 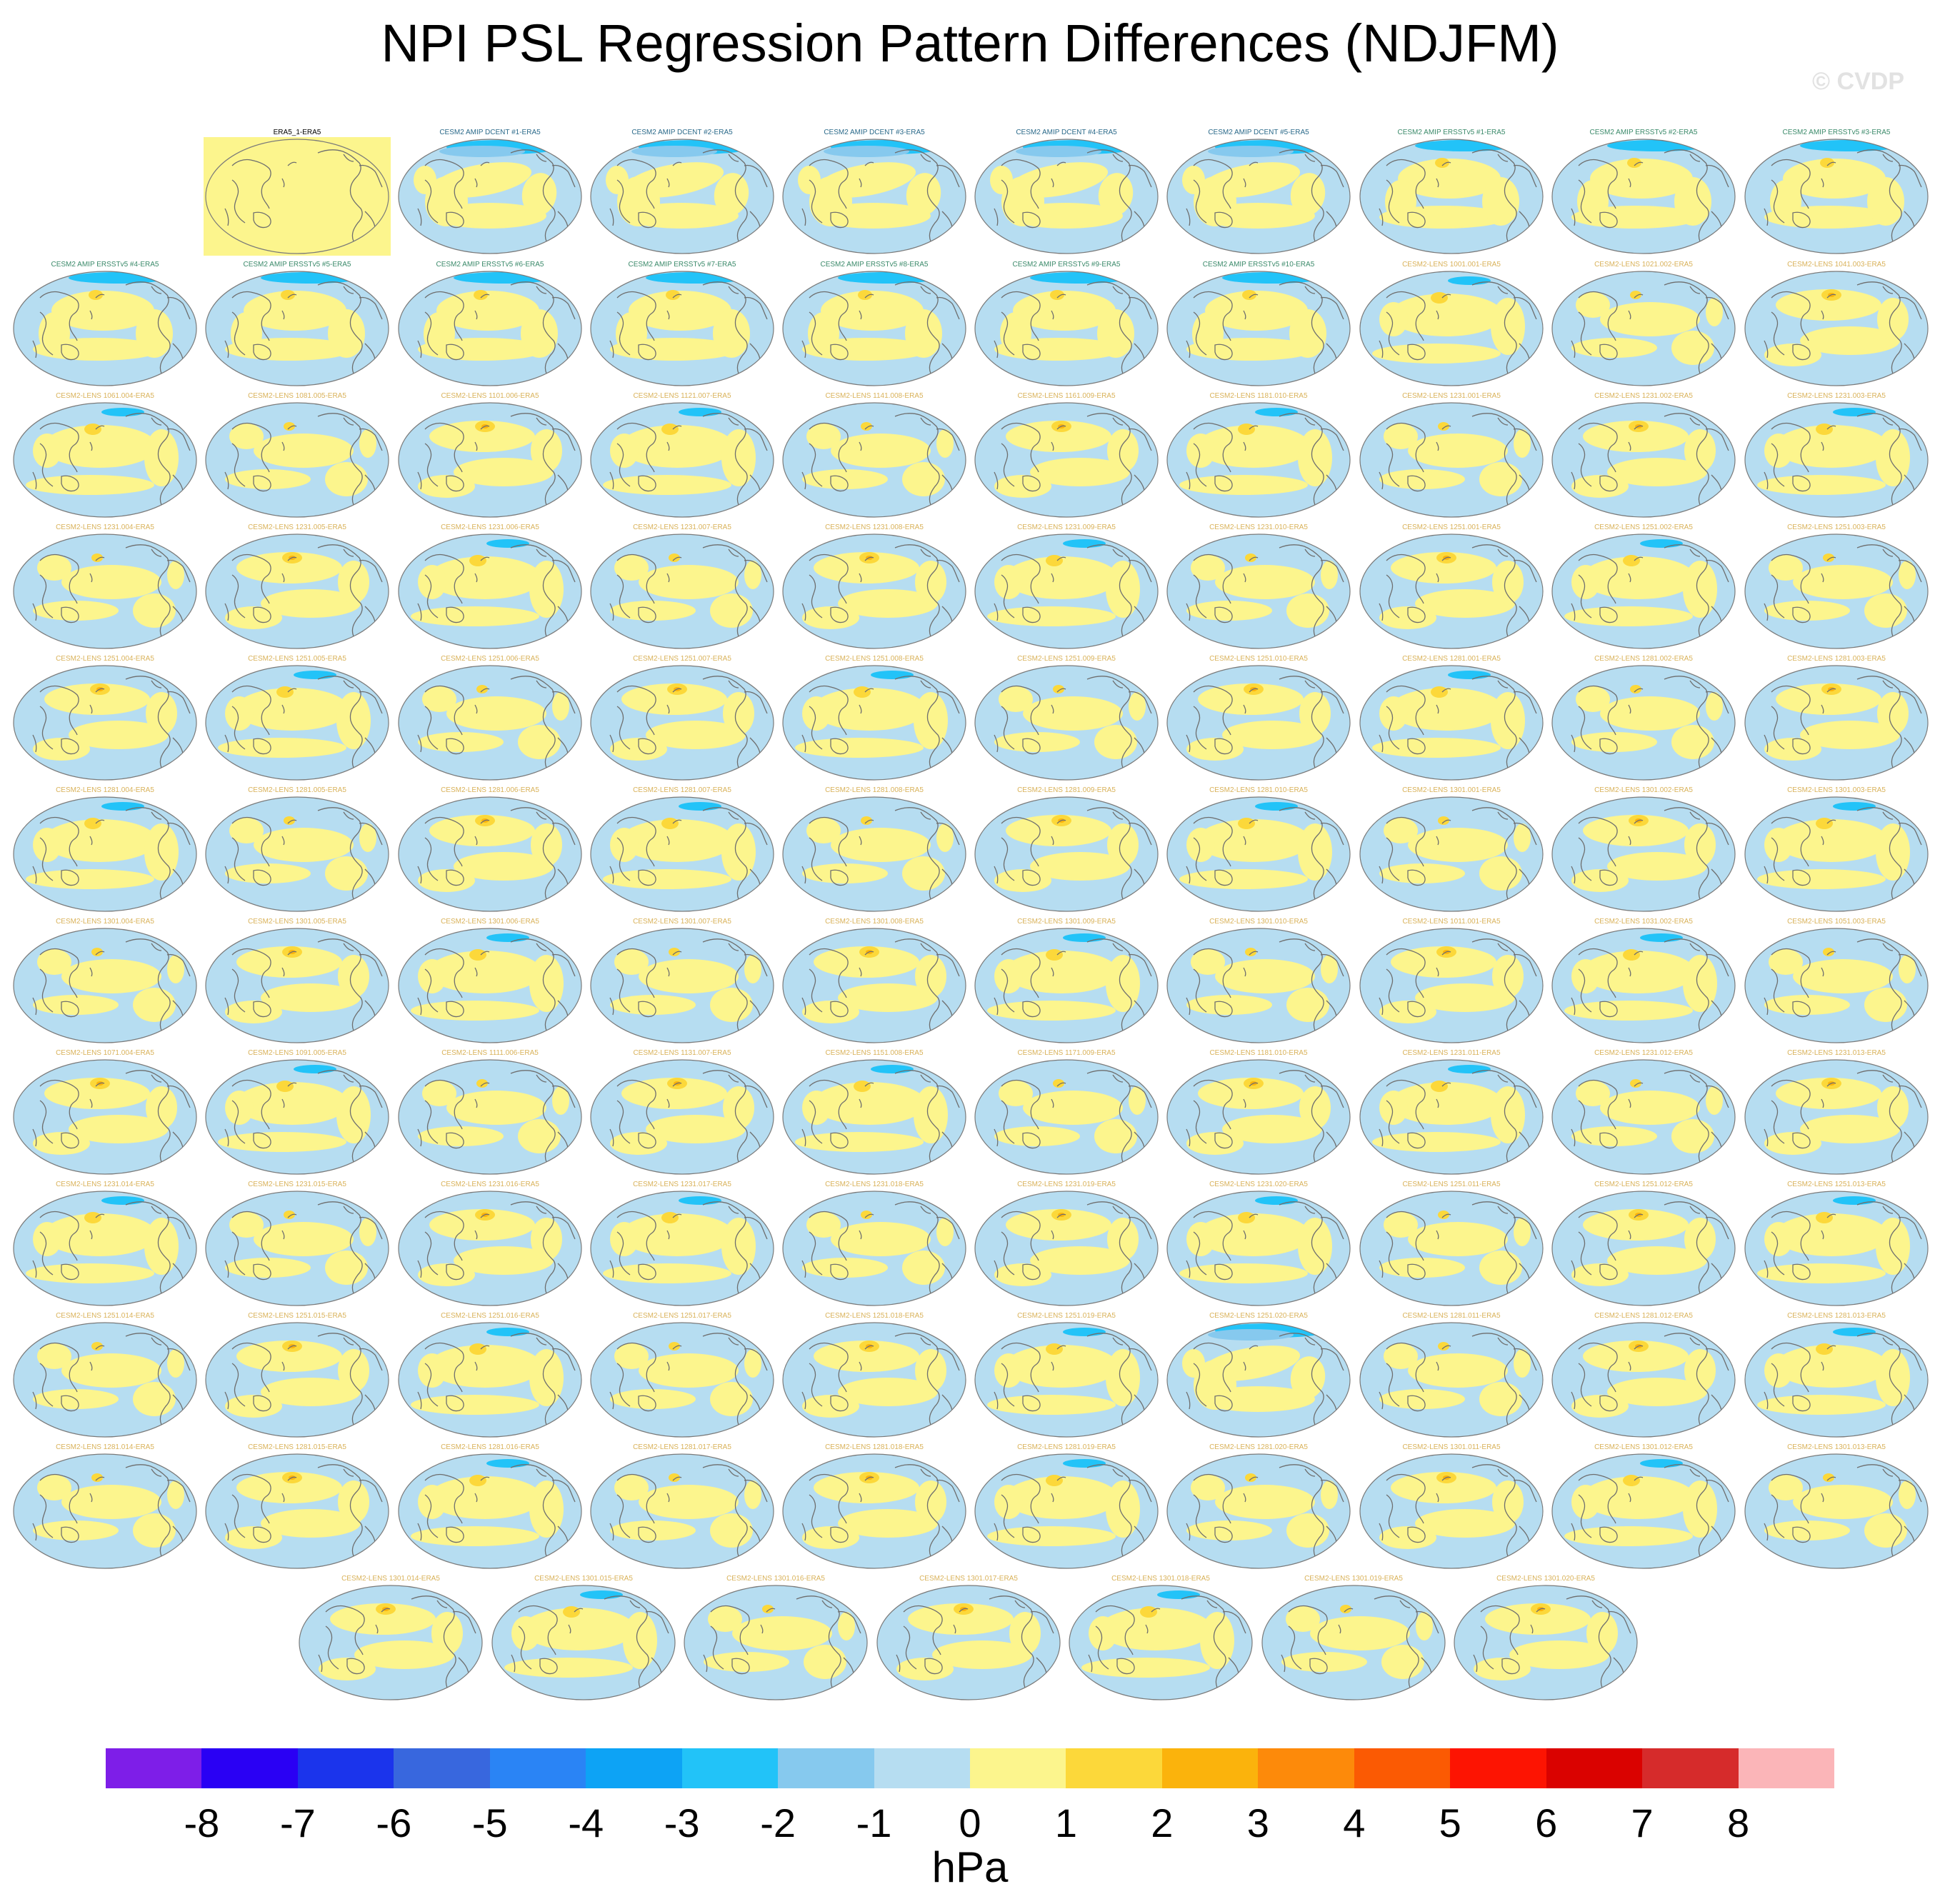 What do you see at coordinates (682, 659) in the screenshot?
I see `map-panel-title: CESM2-LENS 1251.007-ERA5` at bounding box center [682, 659].